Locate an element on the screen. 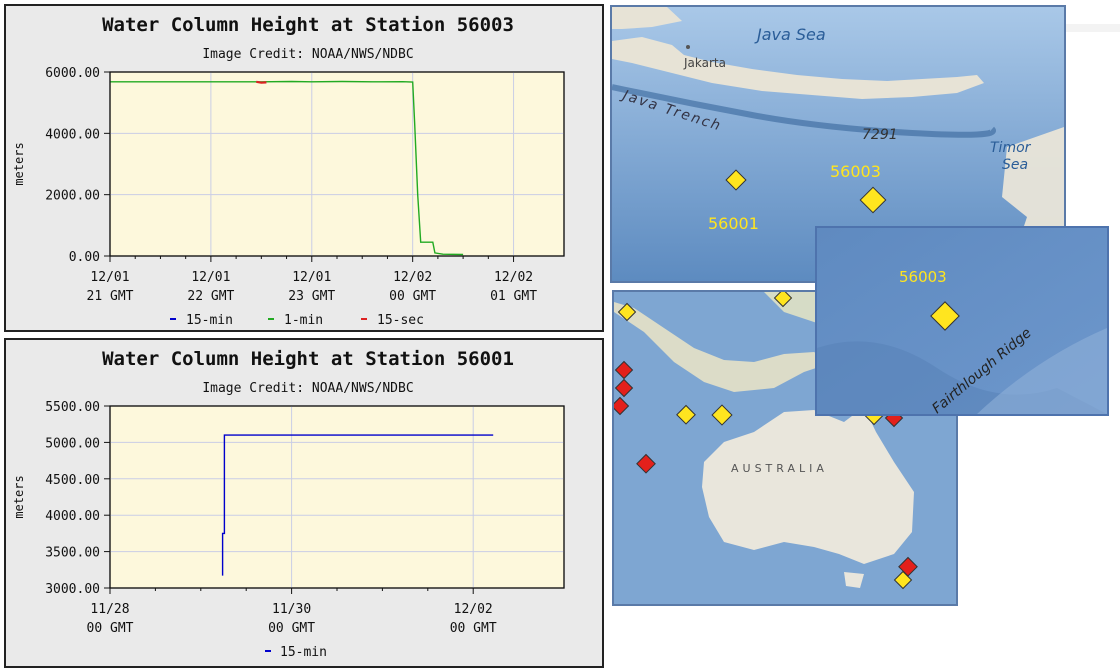 This screenshot has height=670, width=1120. legend: 15-min is located at coordinates (296, 652).